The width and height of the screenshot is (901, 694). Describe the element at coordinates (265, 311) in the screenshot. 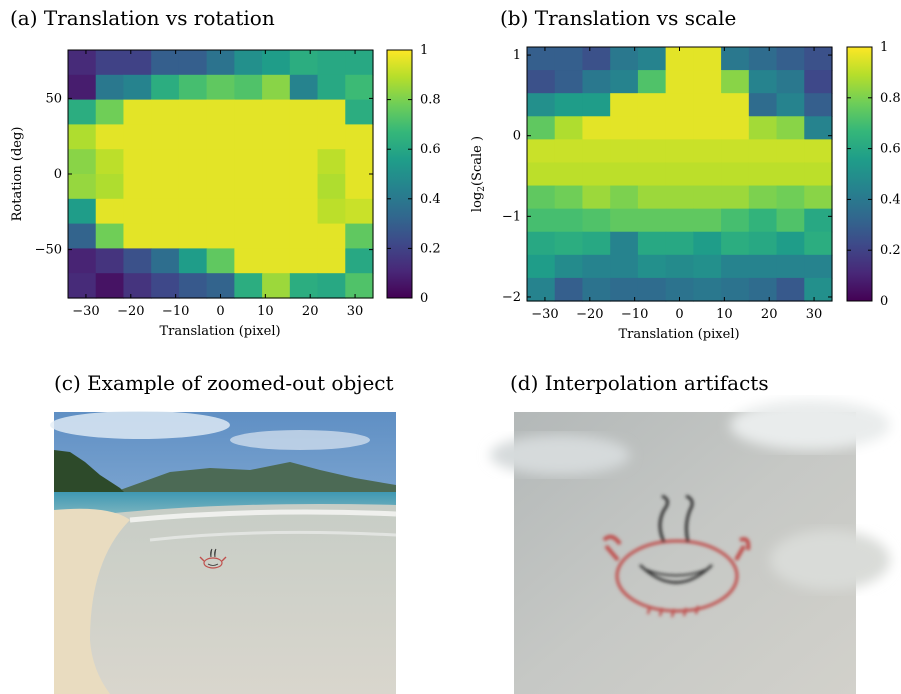

I see `x-tick-label: 10` at that location.